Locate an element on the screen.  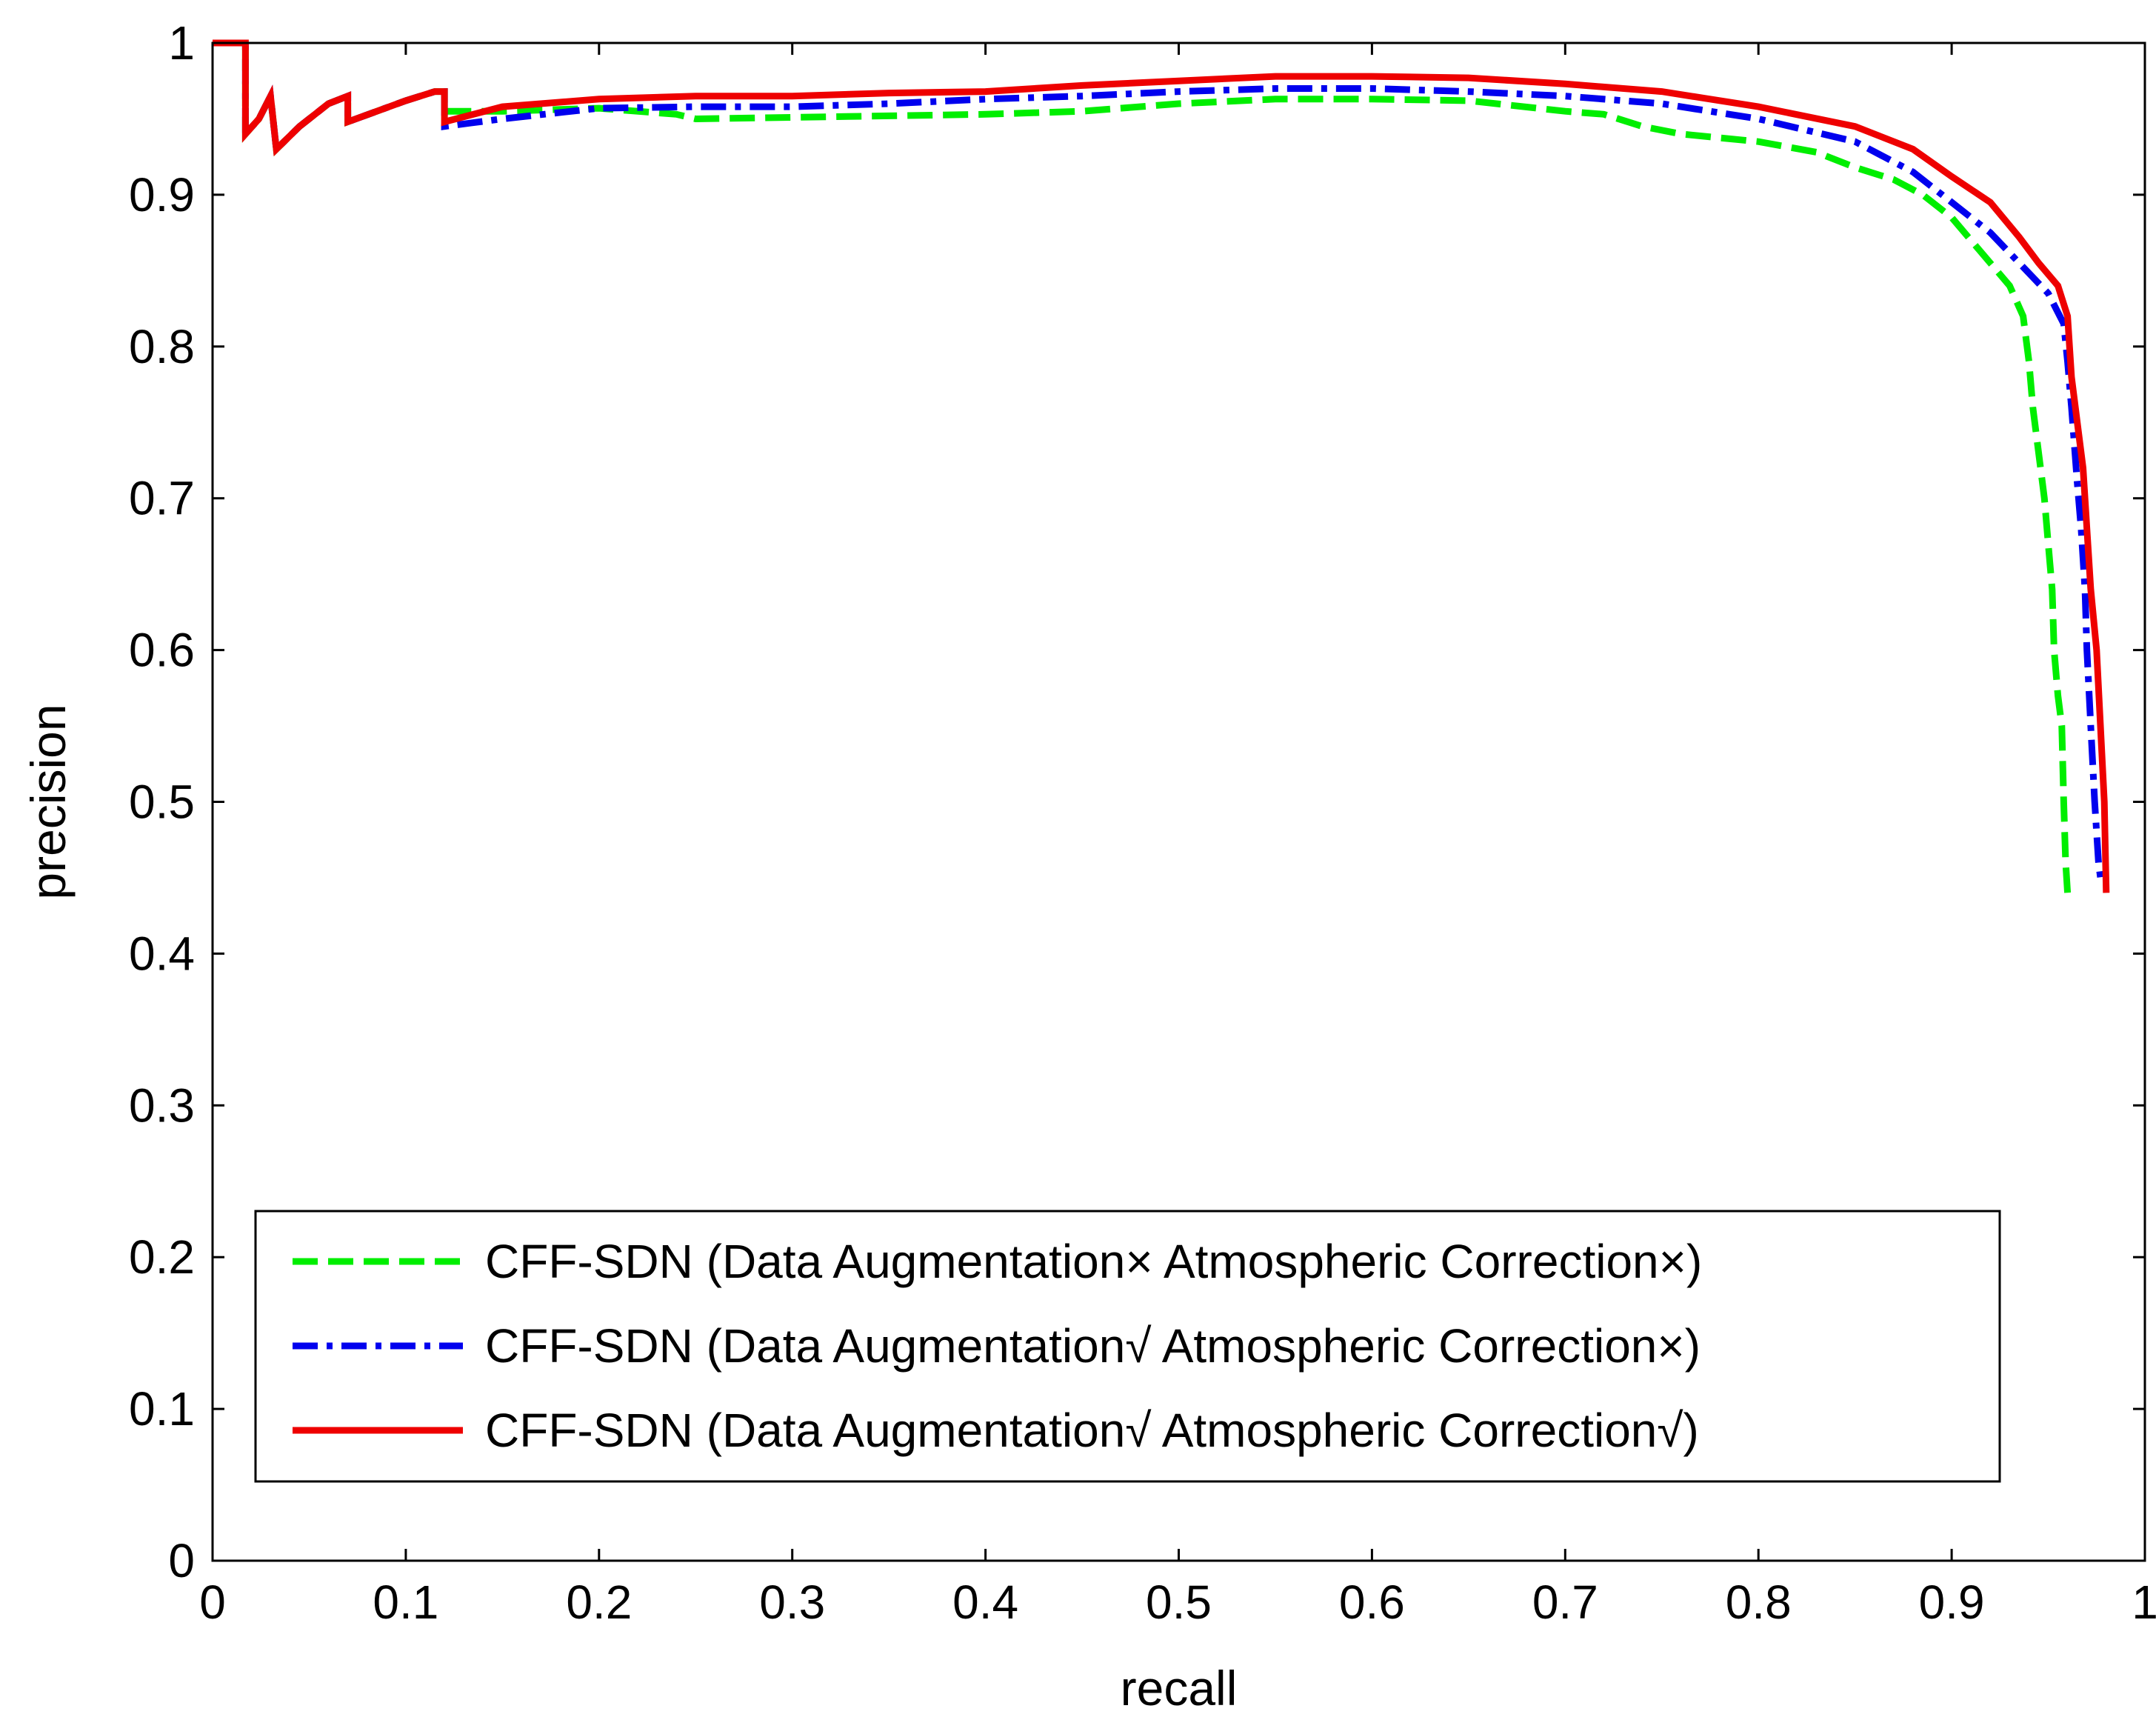
x-tick-label: 0.6 is located at coordinates (1372, 1603).